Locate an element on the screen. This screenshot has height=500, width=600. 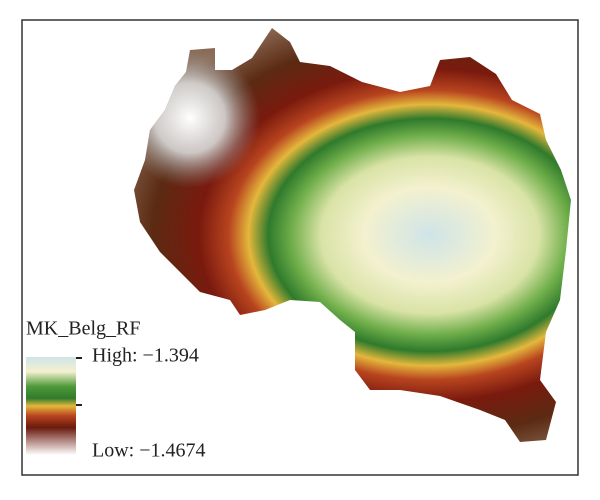
legend-low-label: Low: −1.4674 is located at coordinates (149, 451).